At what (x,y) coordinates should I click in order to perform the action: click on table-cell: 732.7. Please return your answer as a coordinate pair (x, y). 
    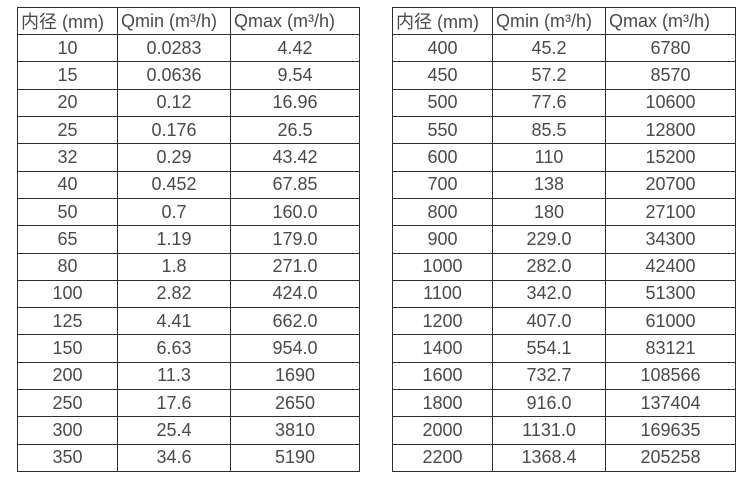
    Looking at the image, I should click on (549, 376).